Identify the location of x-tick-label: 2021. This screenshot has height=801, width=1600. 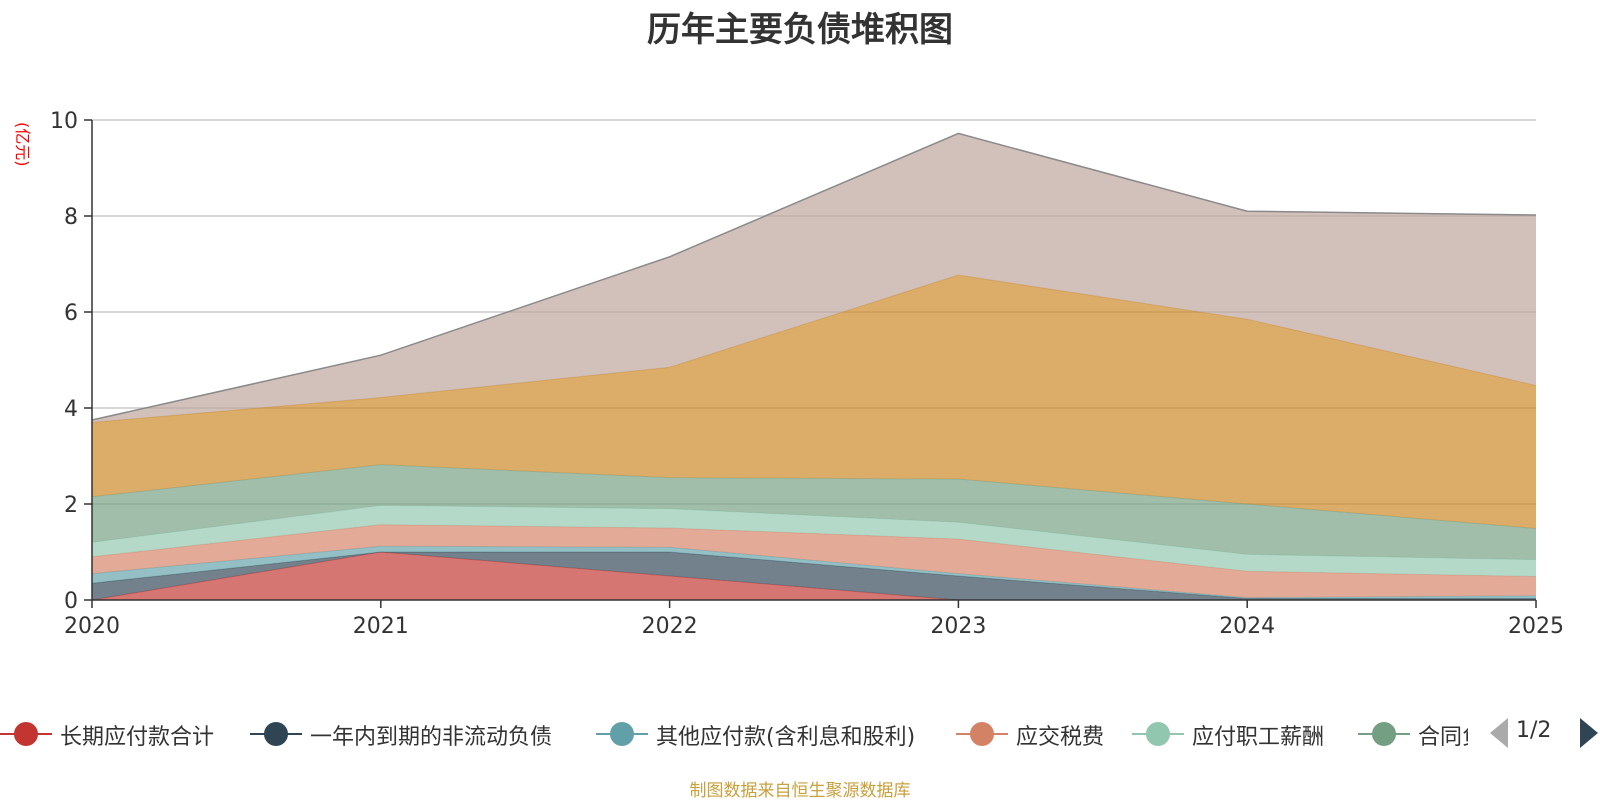
(381, 626).